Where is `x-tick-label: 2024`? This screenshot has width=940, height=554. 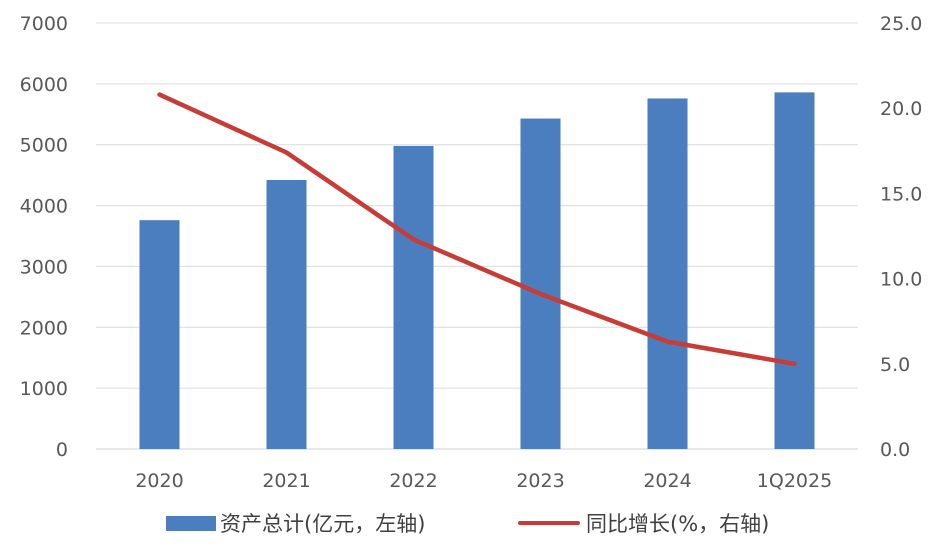
x-tick-label: 2024 is located at coordinates (667, 481).